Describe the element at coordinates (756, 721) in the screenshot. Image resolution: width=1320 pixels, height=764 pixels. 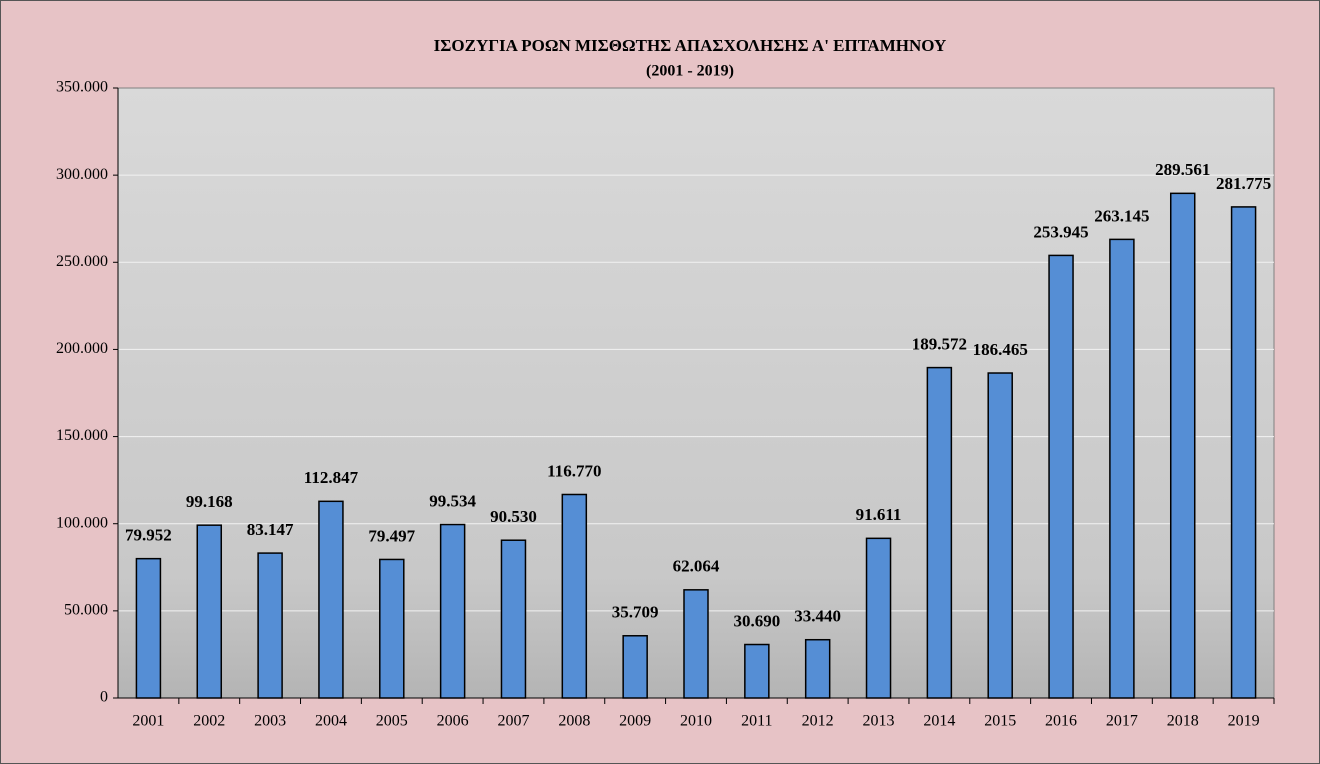
I see `x-tick-label: 2011` at that location.